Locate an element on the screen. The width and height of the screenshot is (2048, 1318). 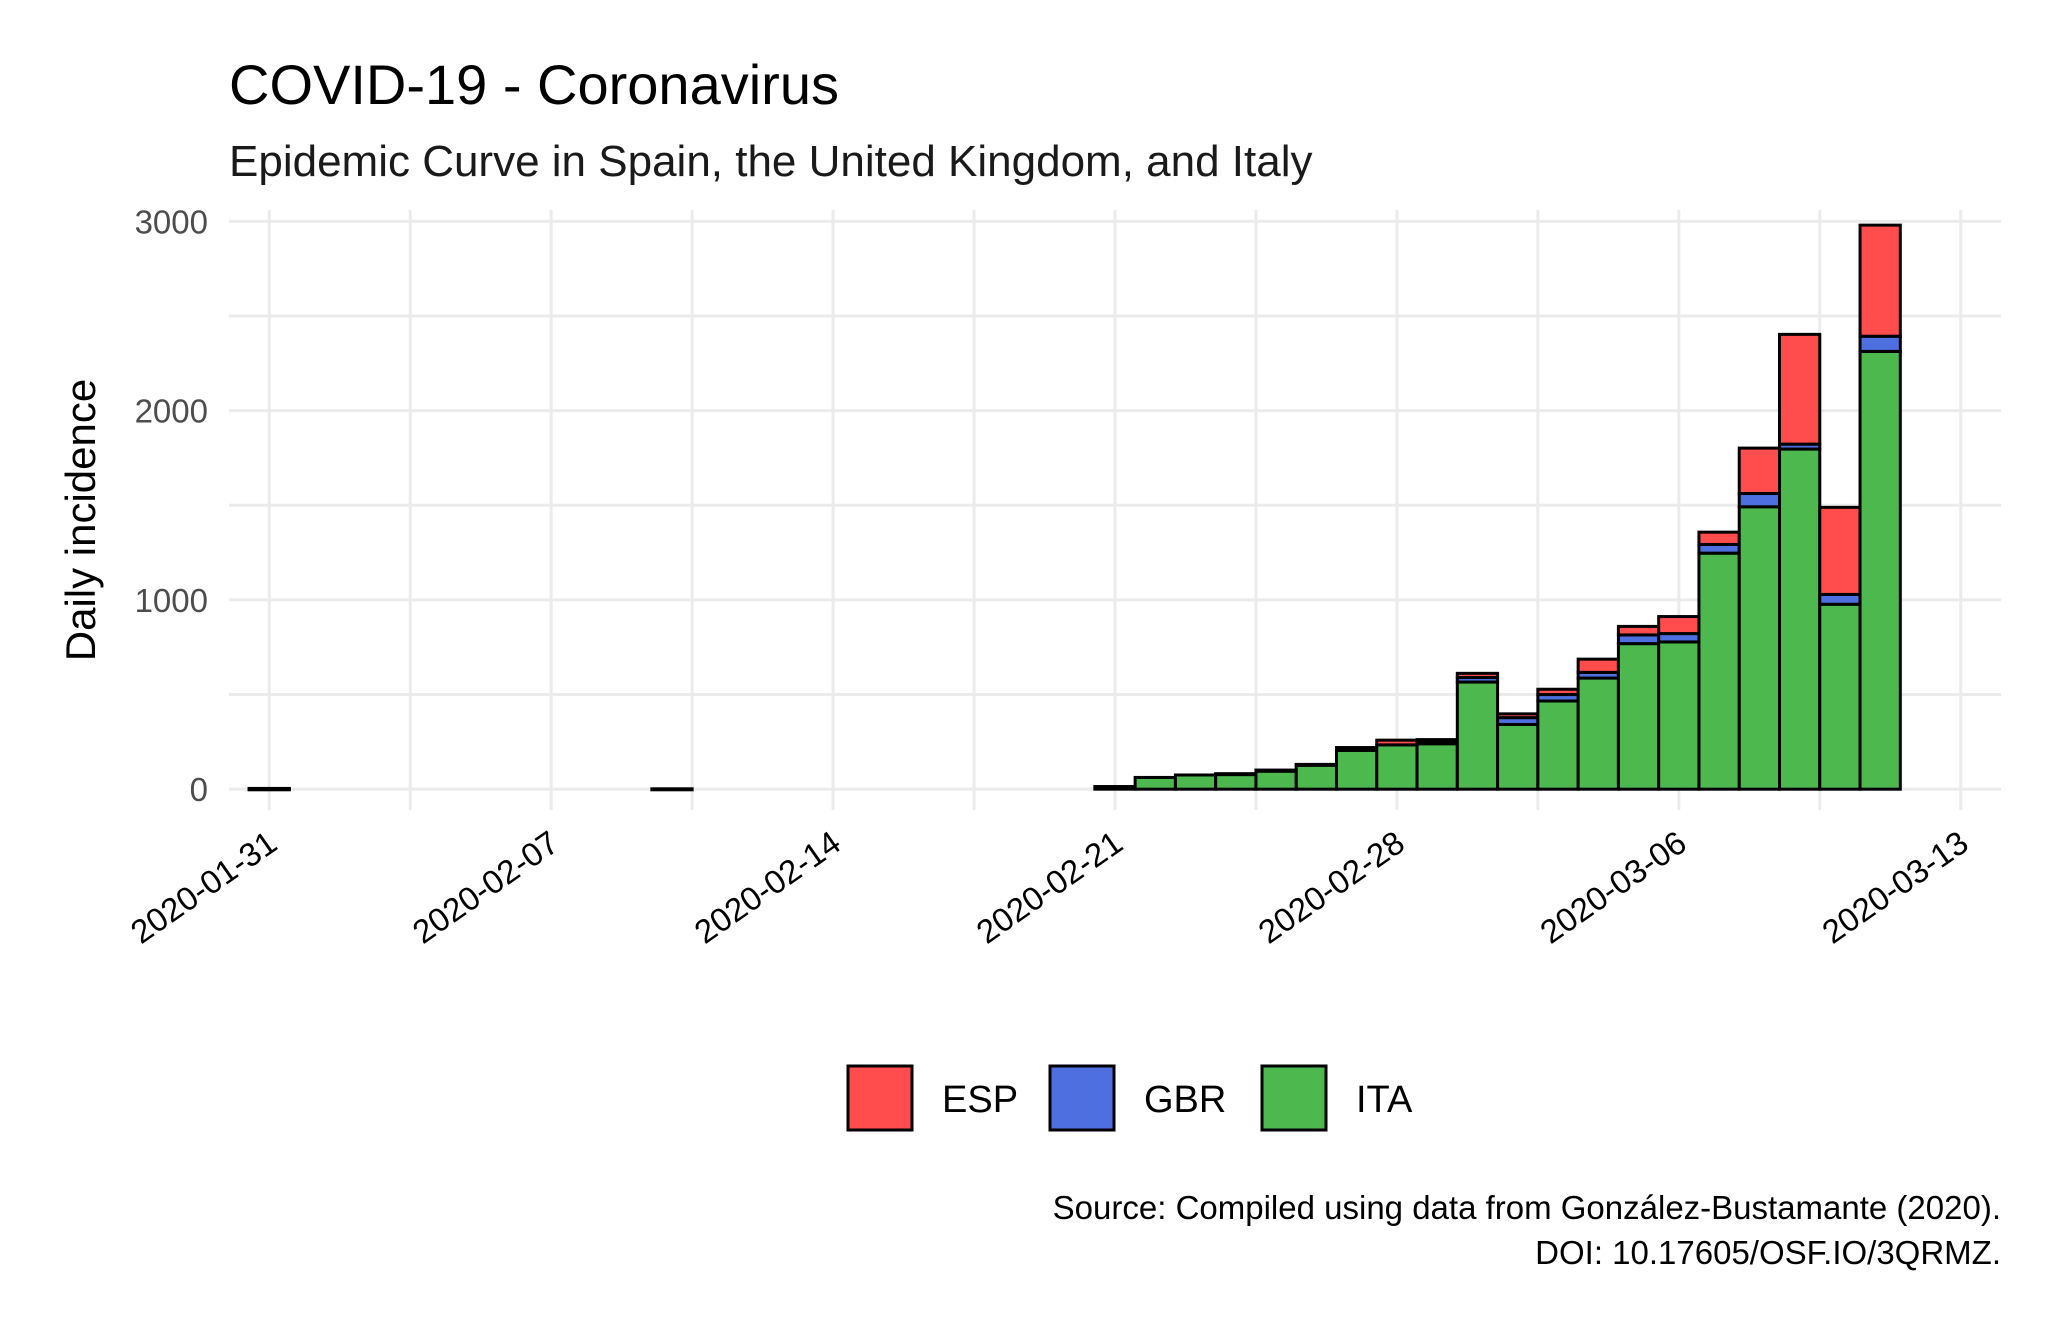
x-tick-label: 2020-02-07 is located at coordinates (486, 886).